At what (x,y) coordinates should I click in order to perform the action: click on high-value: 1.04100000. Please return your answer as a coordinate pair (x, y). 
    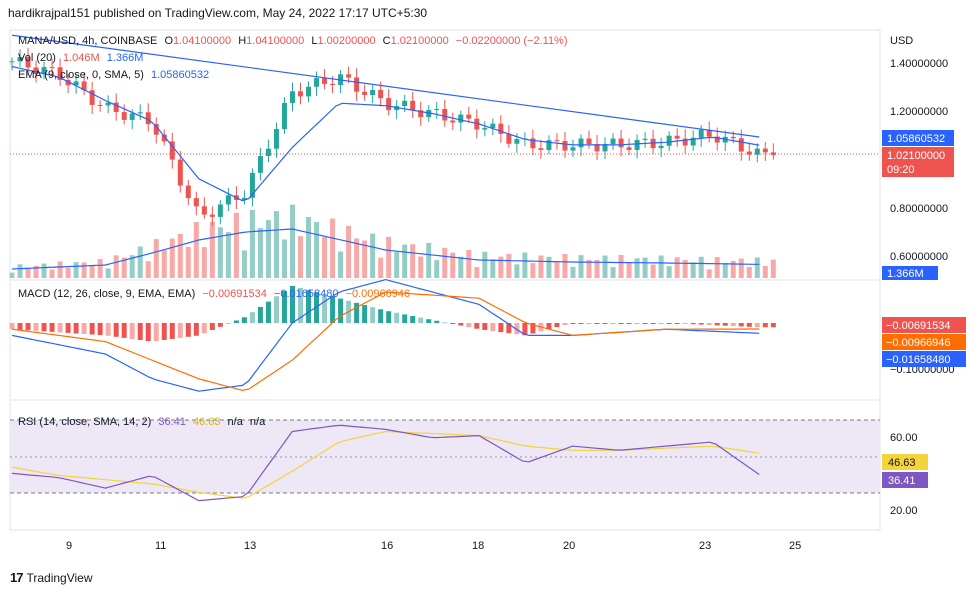
    Looking at the image, I should click on (275, 41).